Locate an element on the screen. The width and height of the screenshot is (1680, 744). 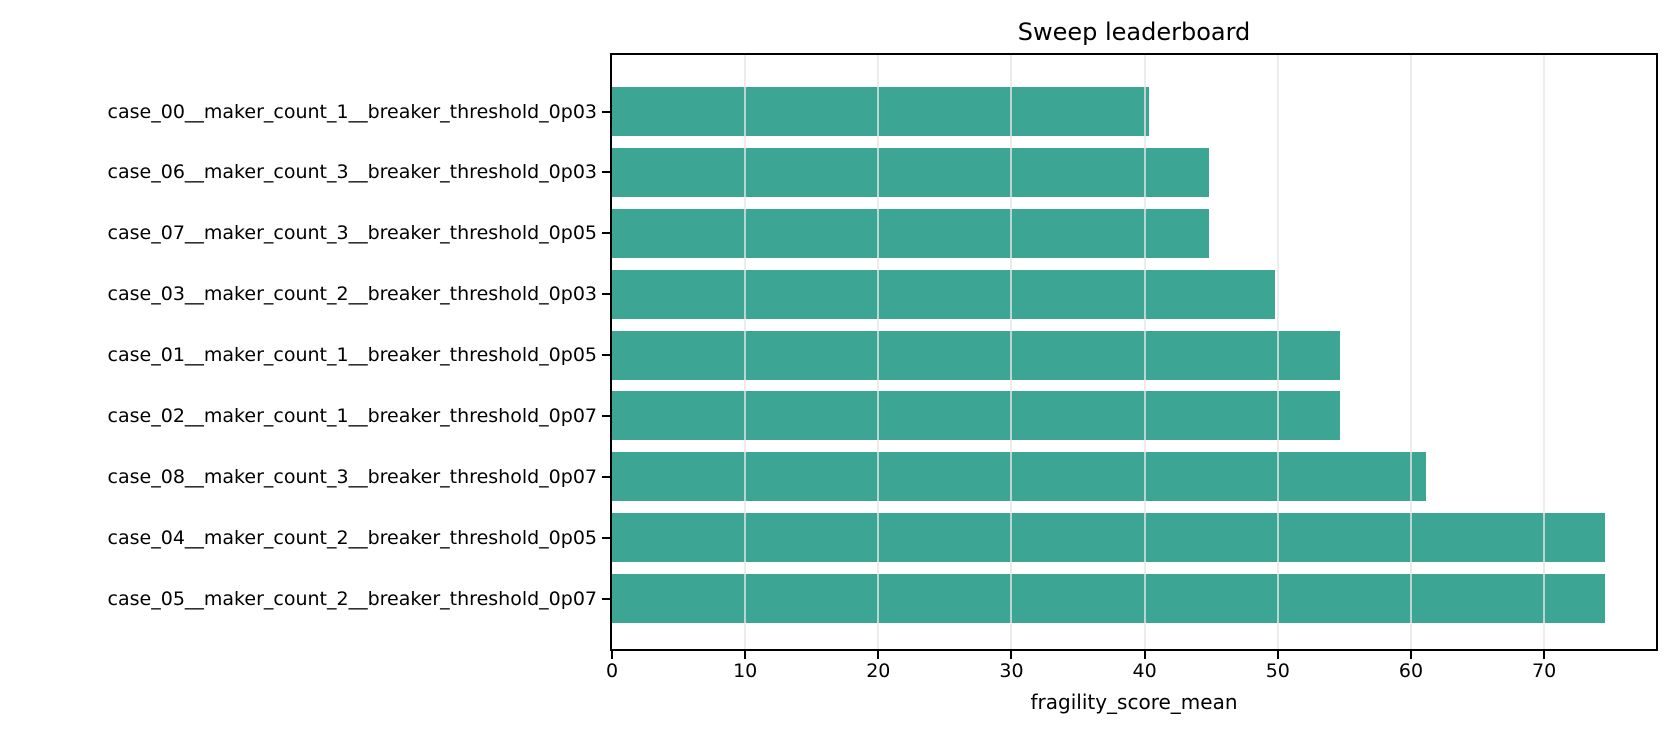
xtick-label: 70 is located at coordinates (1544, 671).